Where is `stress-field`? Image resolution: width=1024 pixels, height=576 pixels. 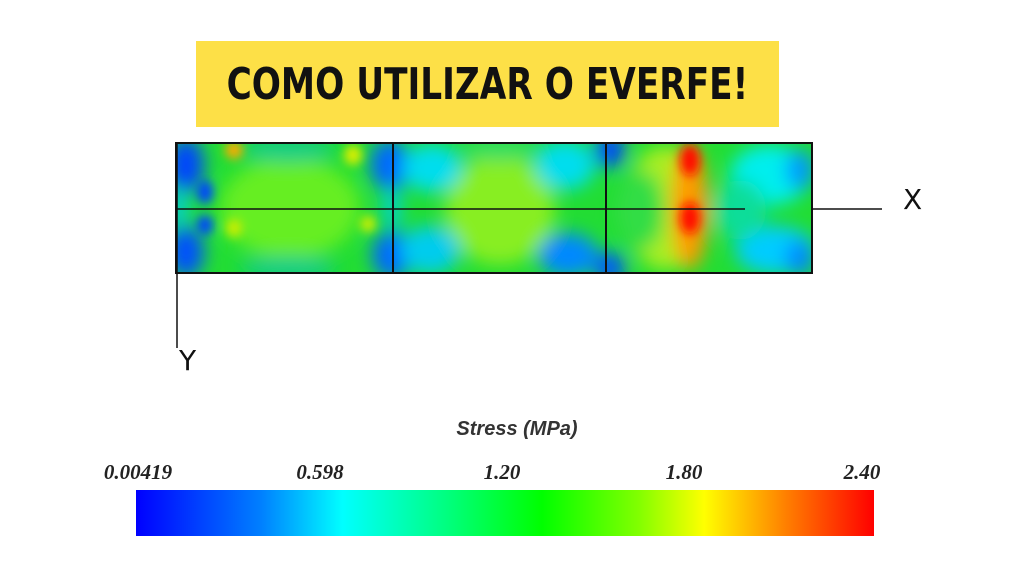 stress-field is located at coordinates (494, 208).